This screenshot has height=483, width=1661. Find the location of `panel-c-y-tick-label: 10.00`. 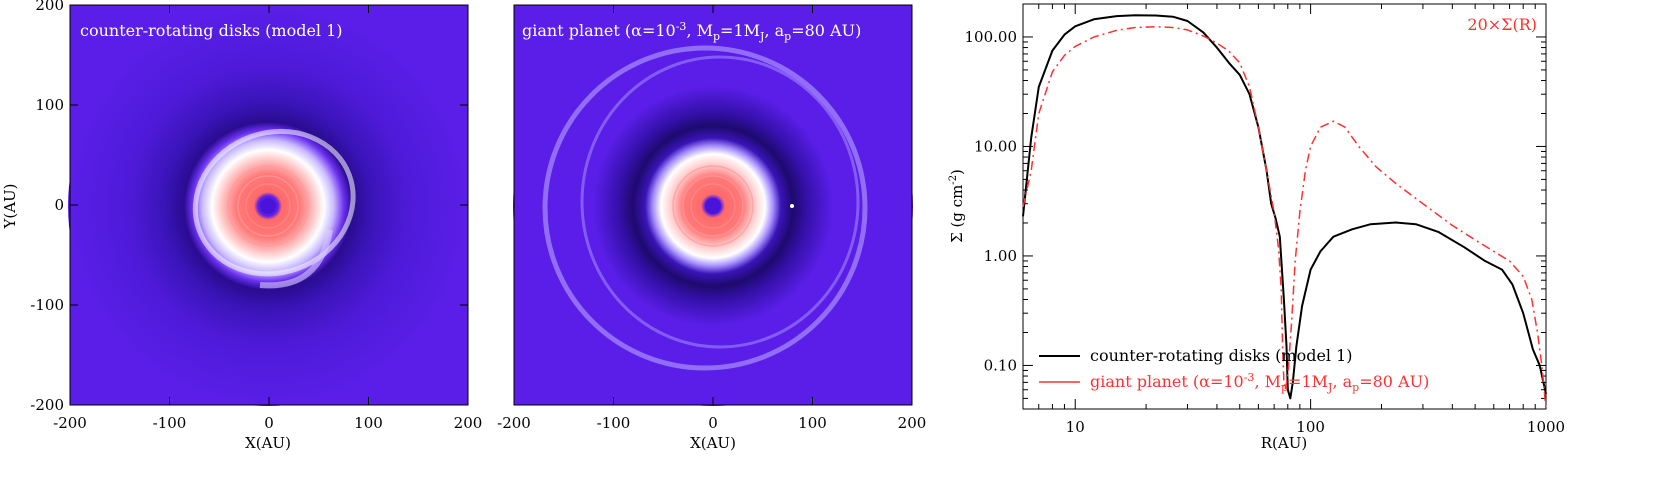

panel-c-y-tick-label: 10.00 is located at coordinates (995, 146).